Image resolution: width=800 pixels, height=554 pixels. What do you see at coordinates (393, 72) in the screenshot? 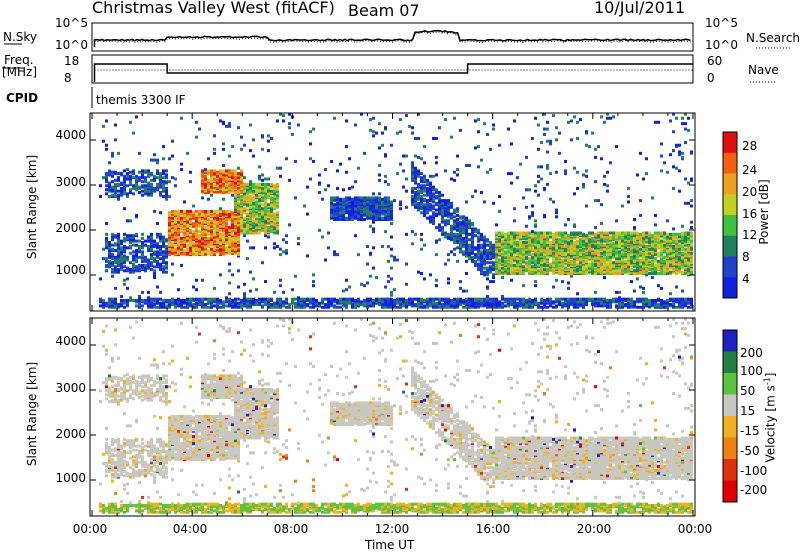
I see `freq-nave-lines` at bounding box center [393, 72].